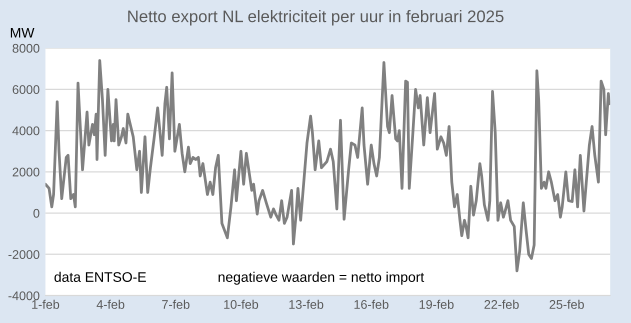 The image size is (631, 323). Describe the element at coordinates (371, 304) in the screenshot. I see `x-tick-label: 16-feb` at that location.